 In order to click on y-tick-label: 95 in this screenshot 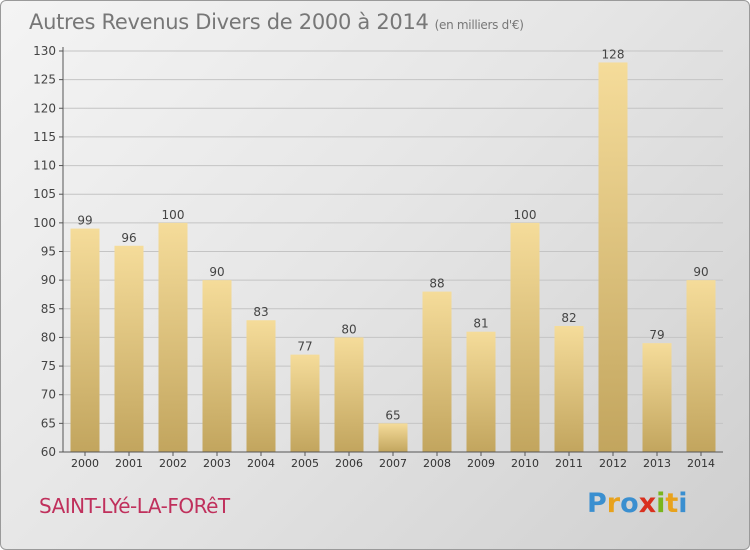, I will do `click(48, 252)`.